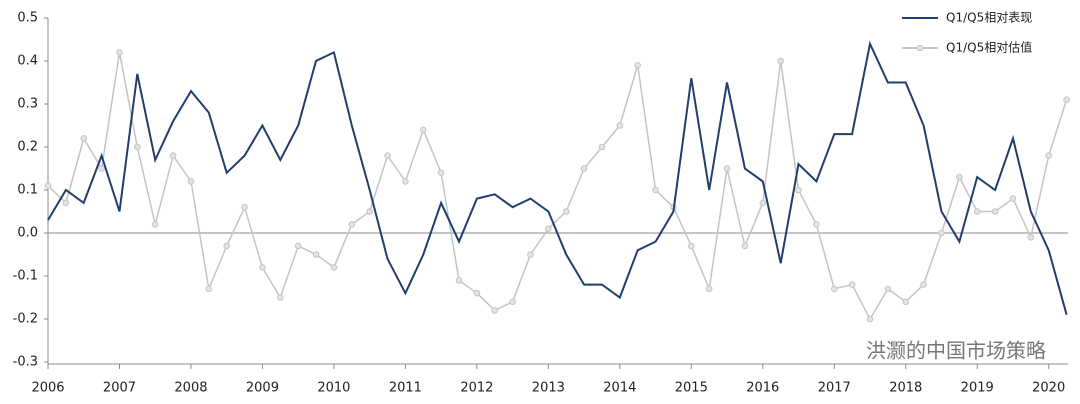 The height and width of the screenshot is (404, 1080). Describe the element at coordinates (834, 388) in the screenshot. I see `x-tick-label: 2017` at that location.